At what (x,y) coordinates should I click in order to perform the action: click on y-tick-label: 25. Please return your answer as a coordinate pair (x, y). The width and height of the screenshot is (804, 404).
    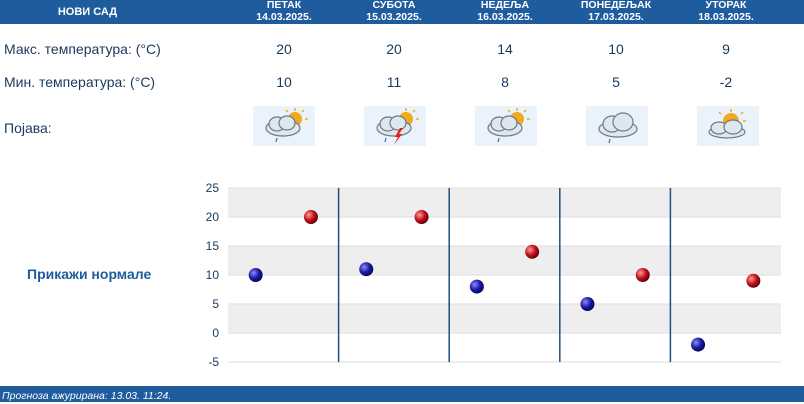
    Looking at the image, I should click on (213, 188).